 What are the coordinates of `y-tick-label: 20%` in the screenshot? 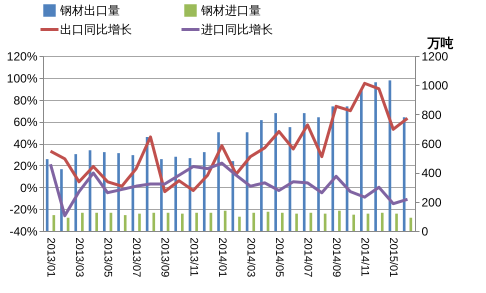 It's located at (25, 165).